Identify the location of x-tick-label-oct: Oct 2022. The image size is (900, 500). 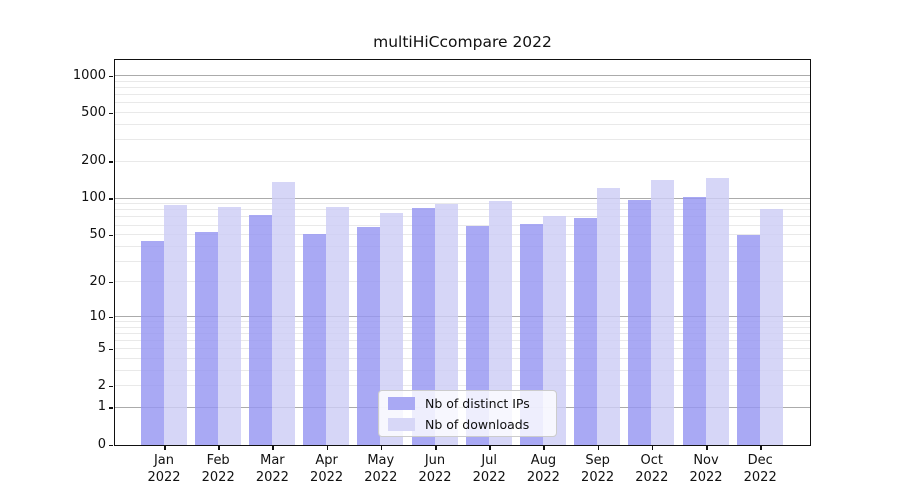
(652, 469).